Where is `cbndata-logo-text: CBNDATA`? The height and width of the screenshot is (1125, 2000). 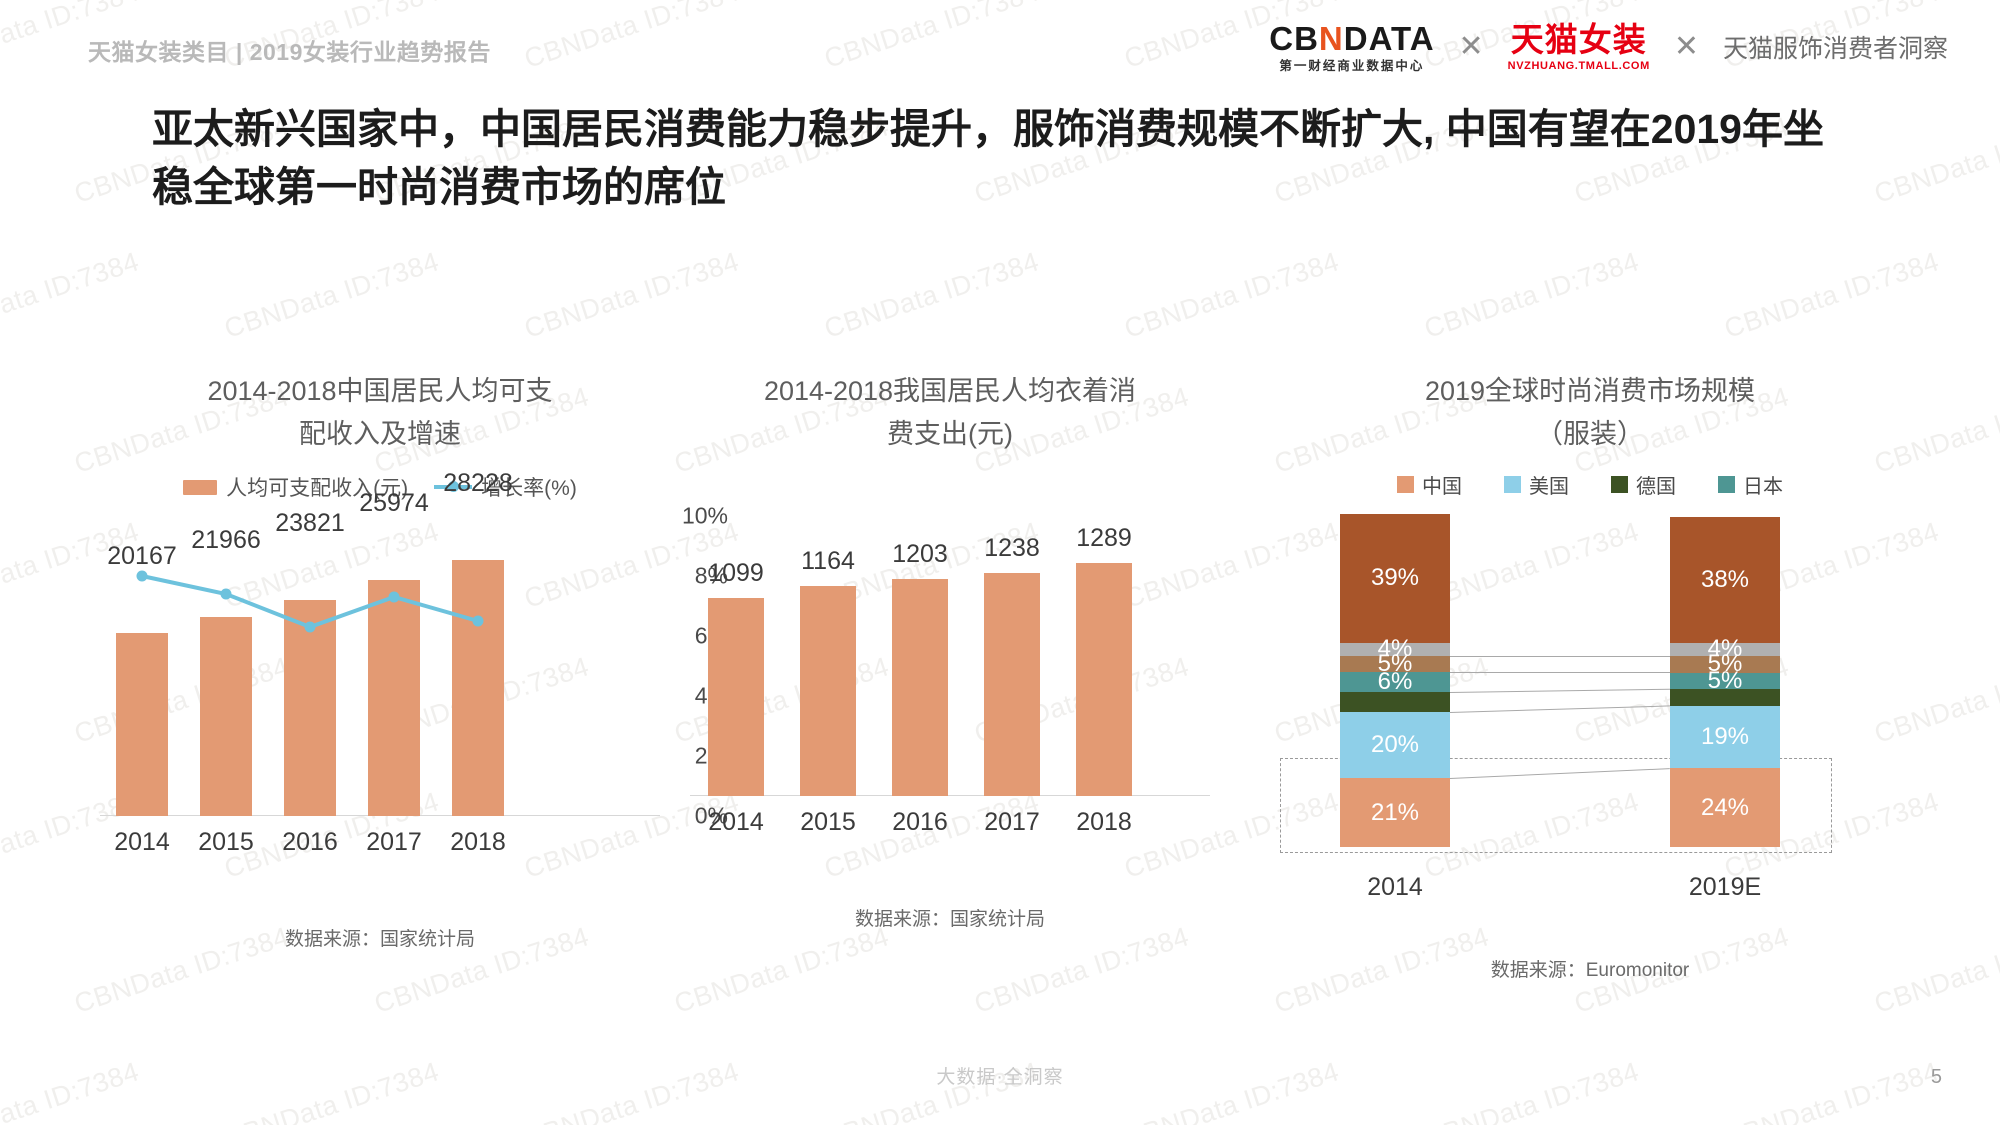
cbndata-logo-text: CBNDATA is located at coordinates (1352, 38).